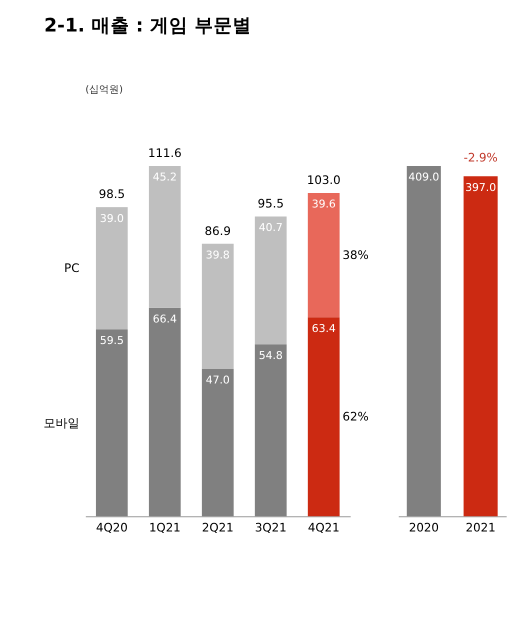 Image resolution: width=516 pixels, height=627 pixels. What do you see at coordinates (164, 177) in the screenshot?
I see `data-label: 45.2` at bounding box center [164, 177].